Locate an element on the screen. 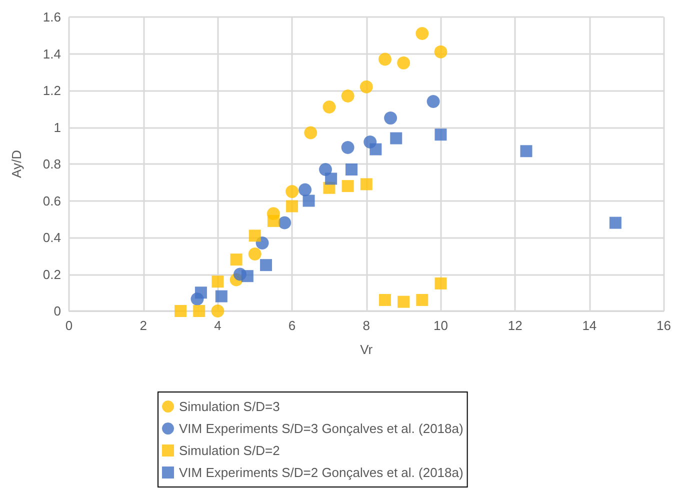  x-tick-label: 0 is located at coordinates (69, 325).